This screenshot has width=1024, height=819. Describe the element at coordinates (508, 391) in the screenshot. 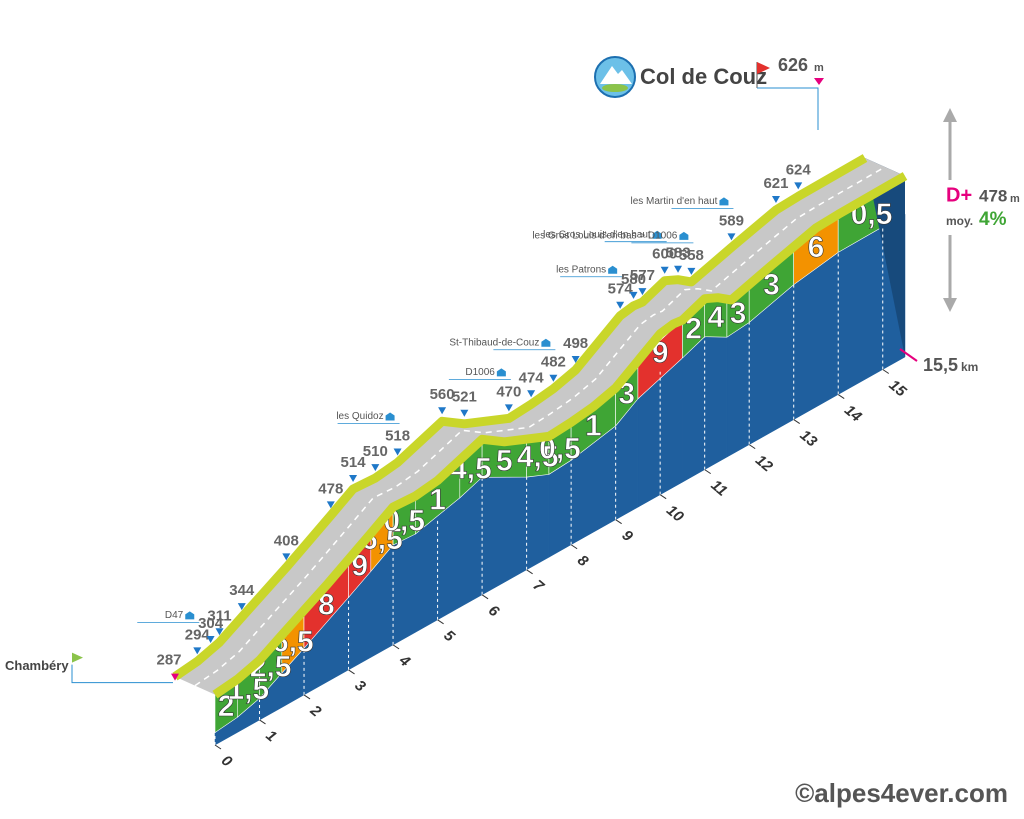

I see `elevation-label: 470` at that location.